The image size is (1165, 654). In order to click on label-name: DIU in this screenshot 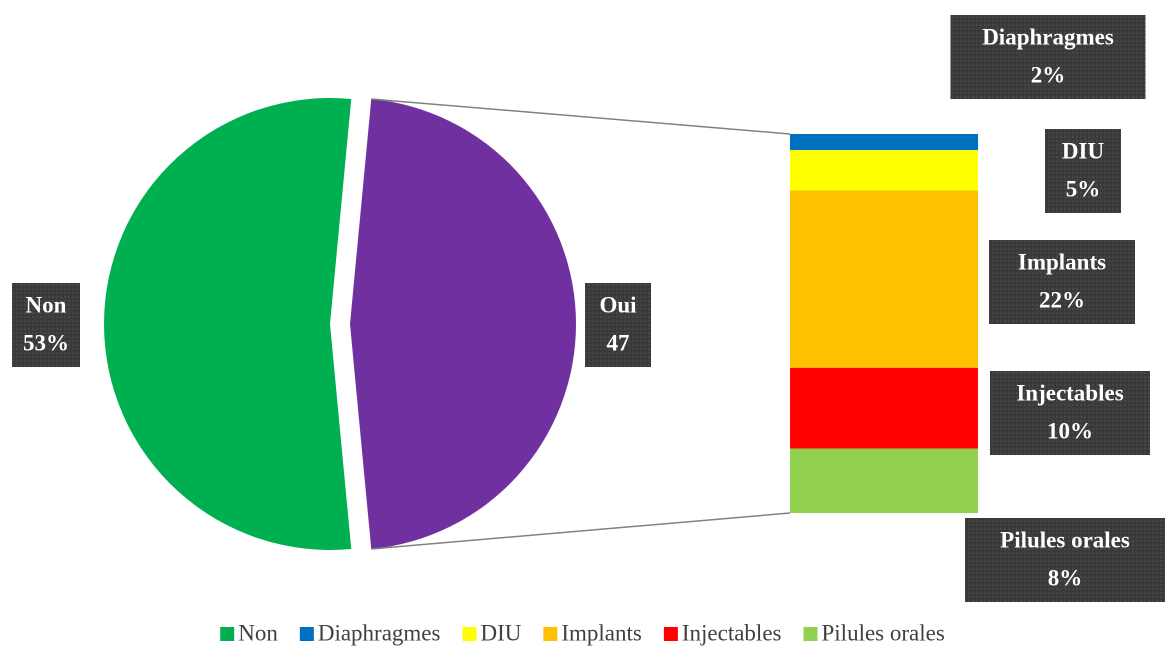, I will do `click(1083, 150)`.